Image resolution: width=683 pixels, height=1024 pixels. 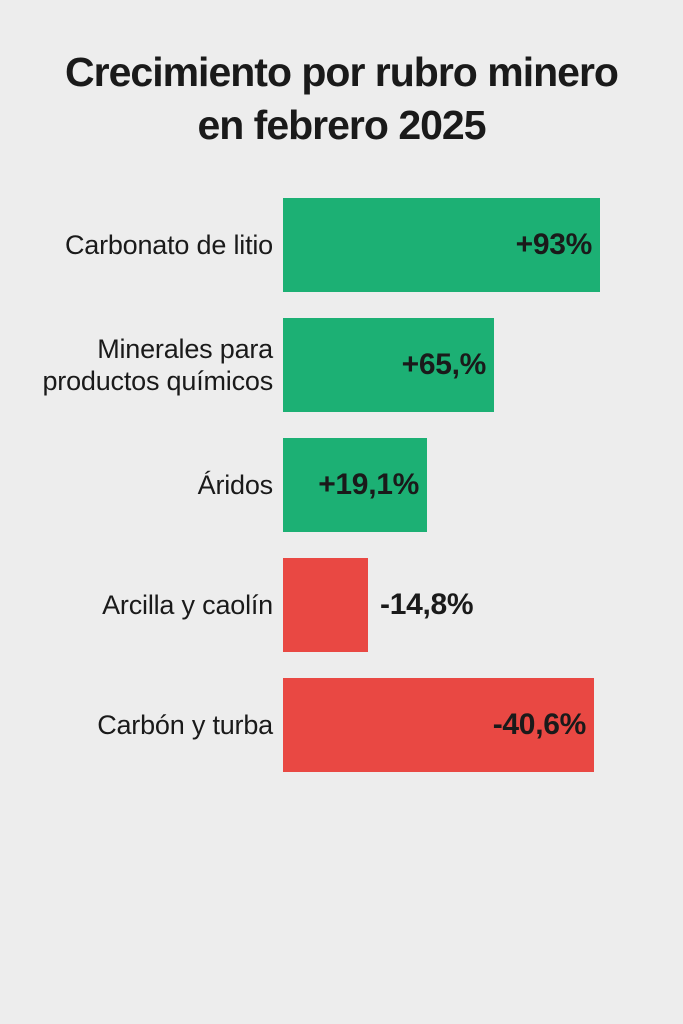 I want to click on bar-negative: -40,6%, so click(x=438, y=725).